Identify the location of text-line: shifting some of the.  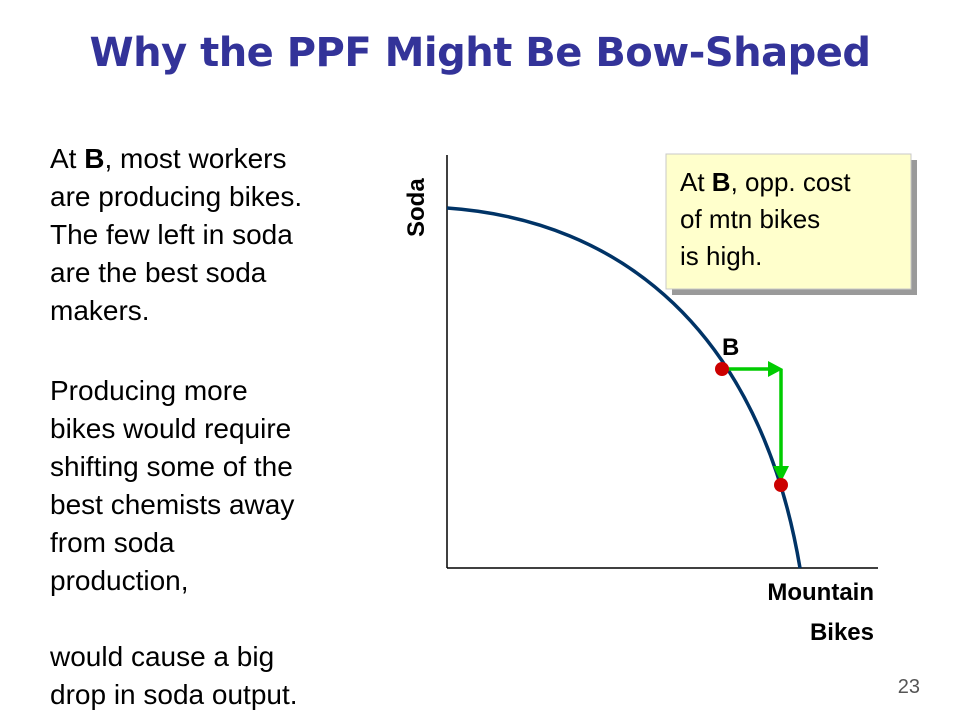
(171, 466).